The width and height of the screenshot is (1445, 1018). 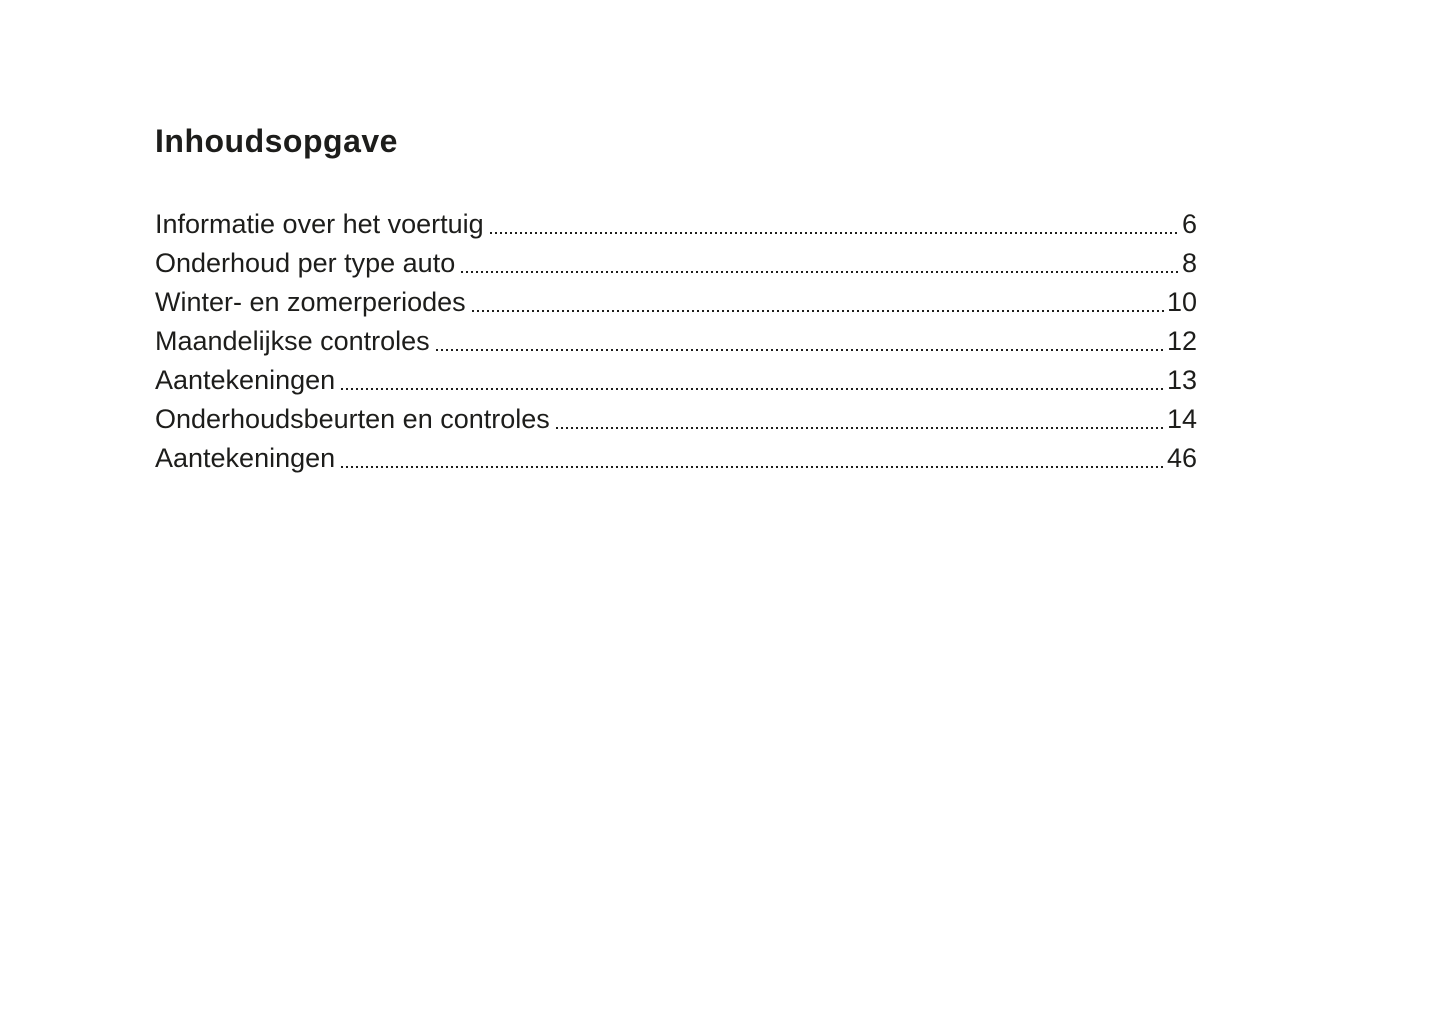 I want to click on toc-entry-page-number: 6, so click(x=1189, y=224).